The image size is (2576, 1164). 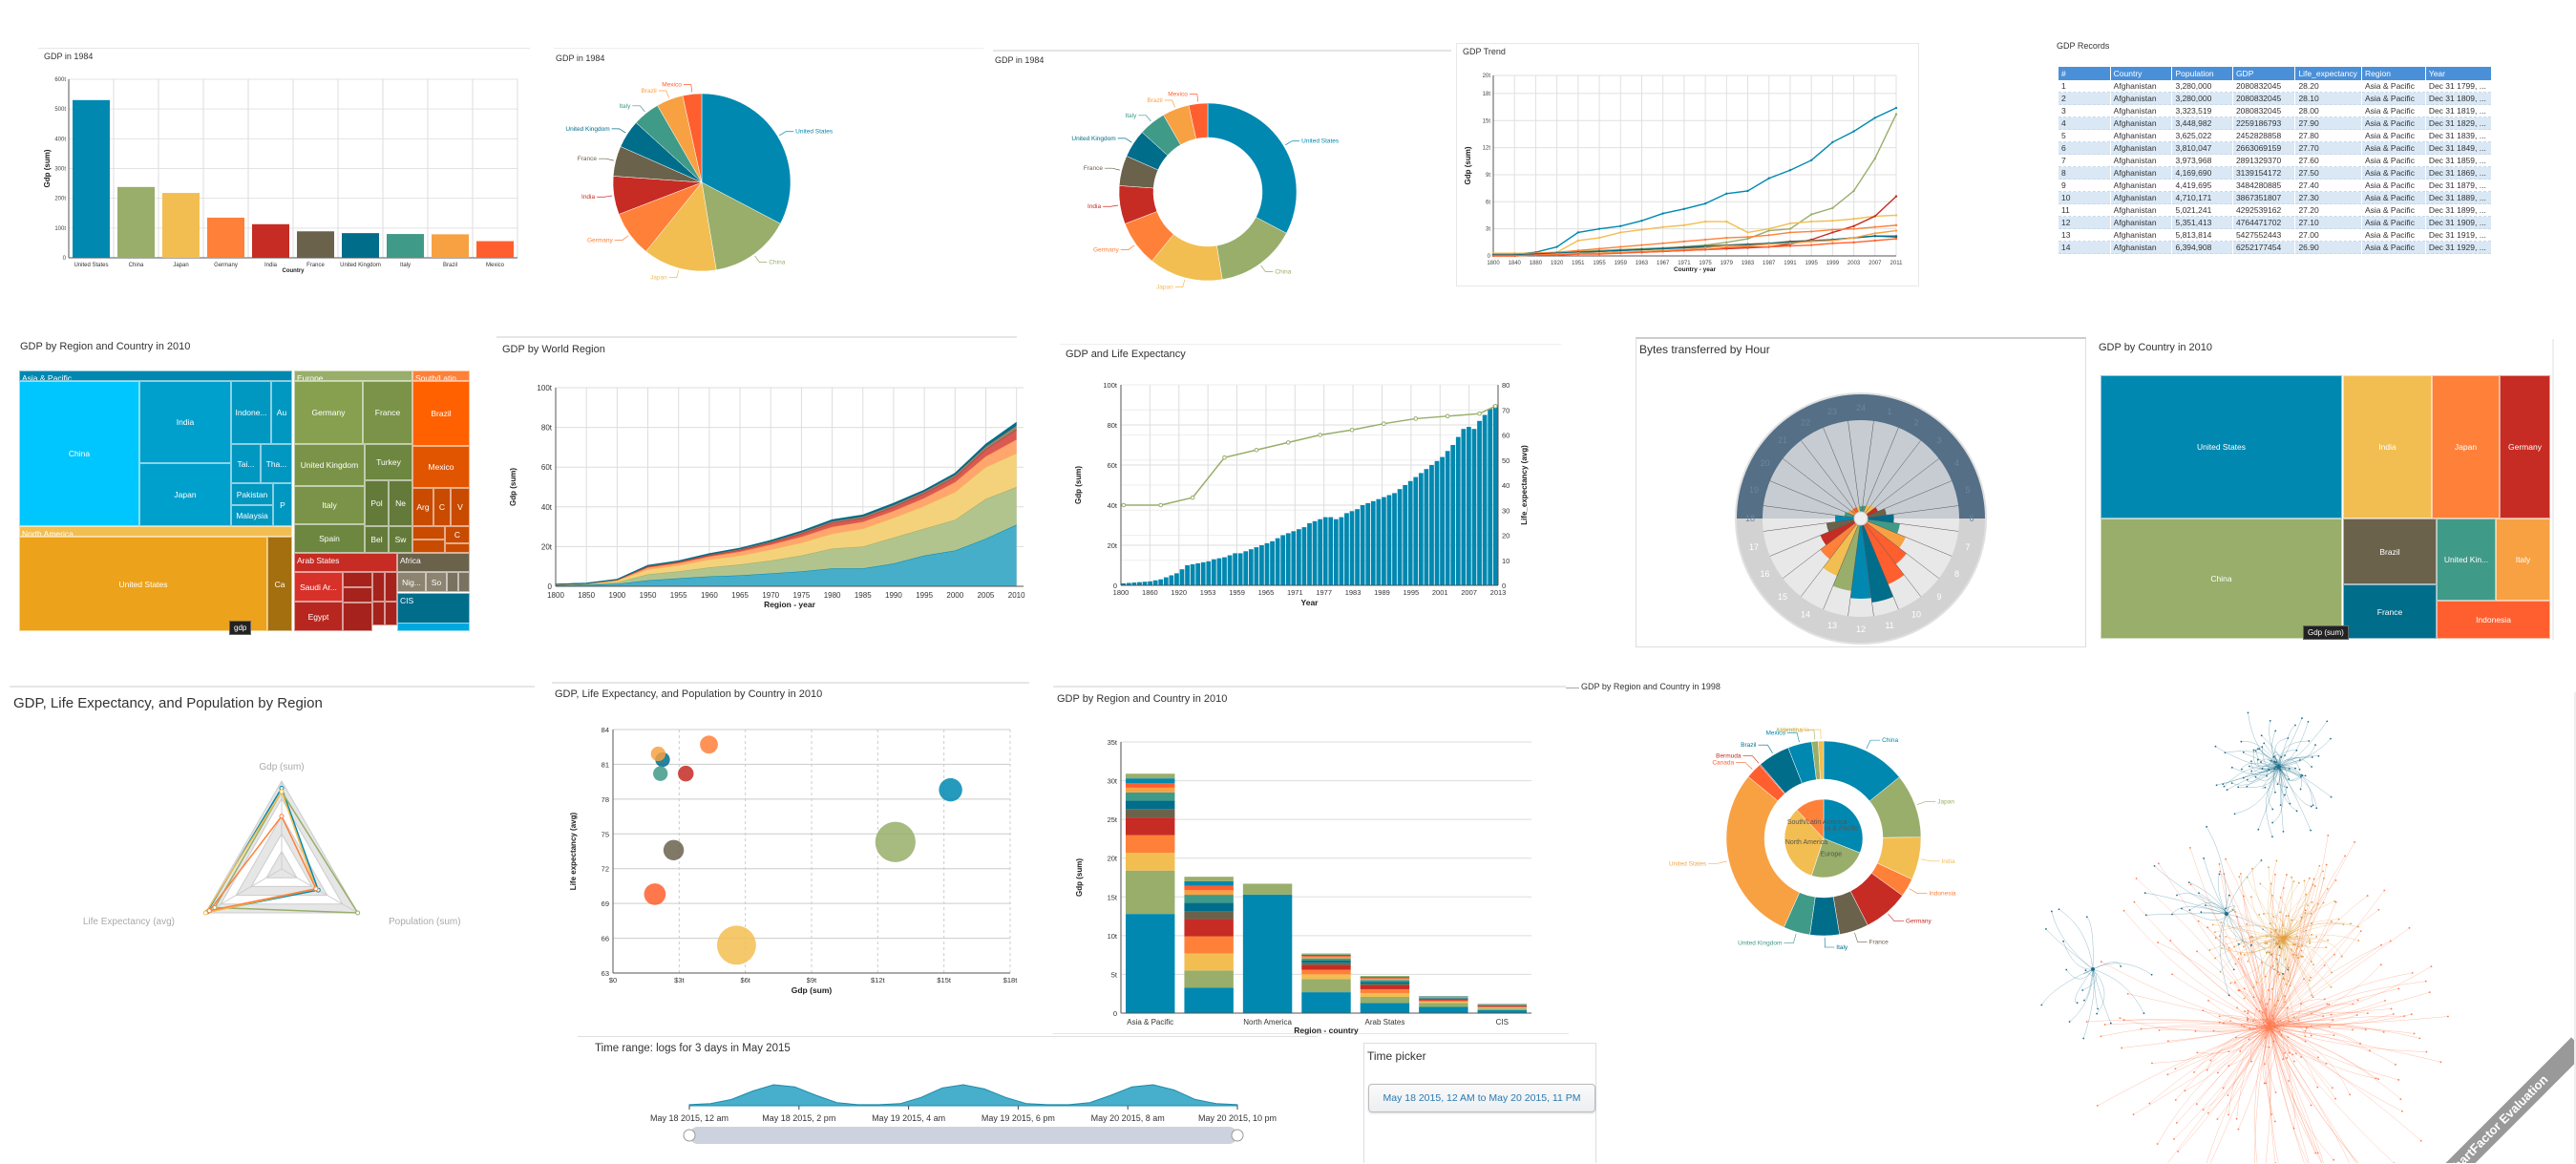 What do you see at coordinates (279, 584) in the screenshot?
I see `treemap-cell: Ca` at bounding box center [279, 584].